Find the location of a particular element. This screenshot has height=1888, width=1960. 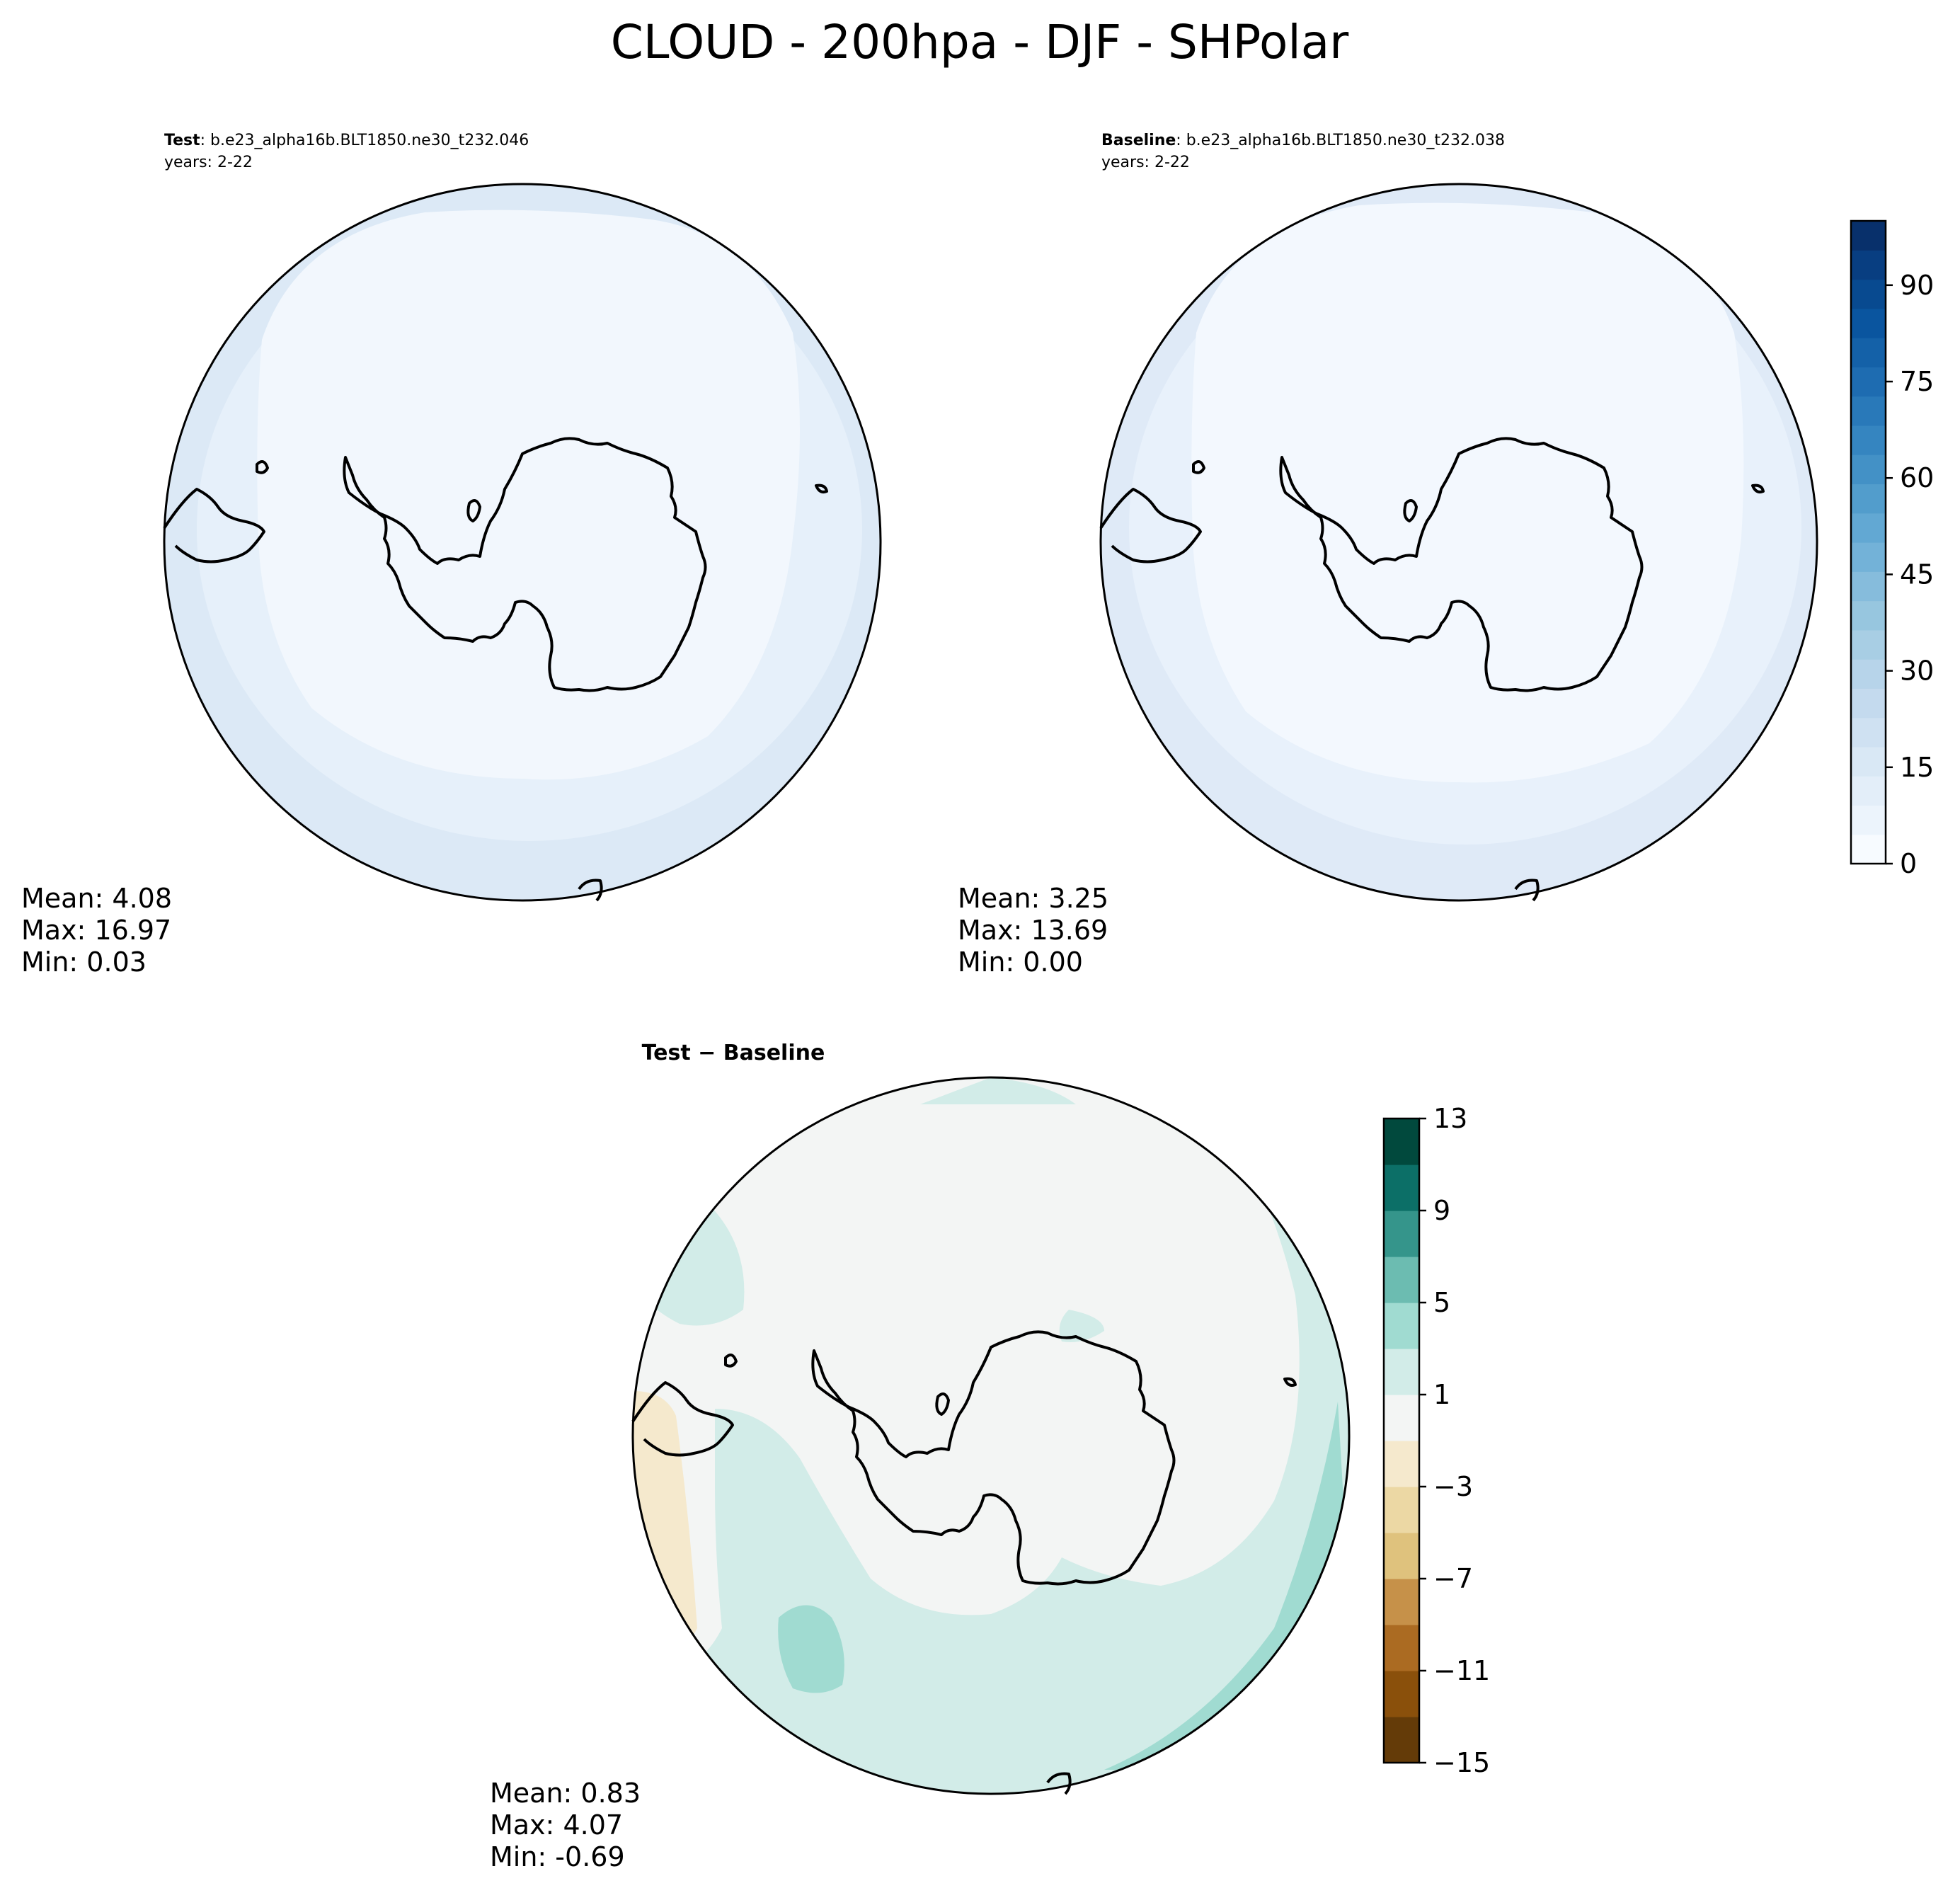

stats-baseline-max: Max: 13.69 is located at coordinates (1033, 930).